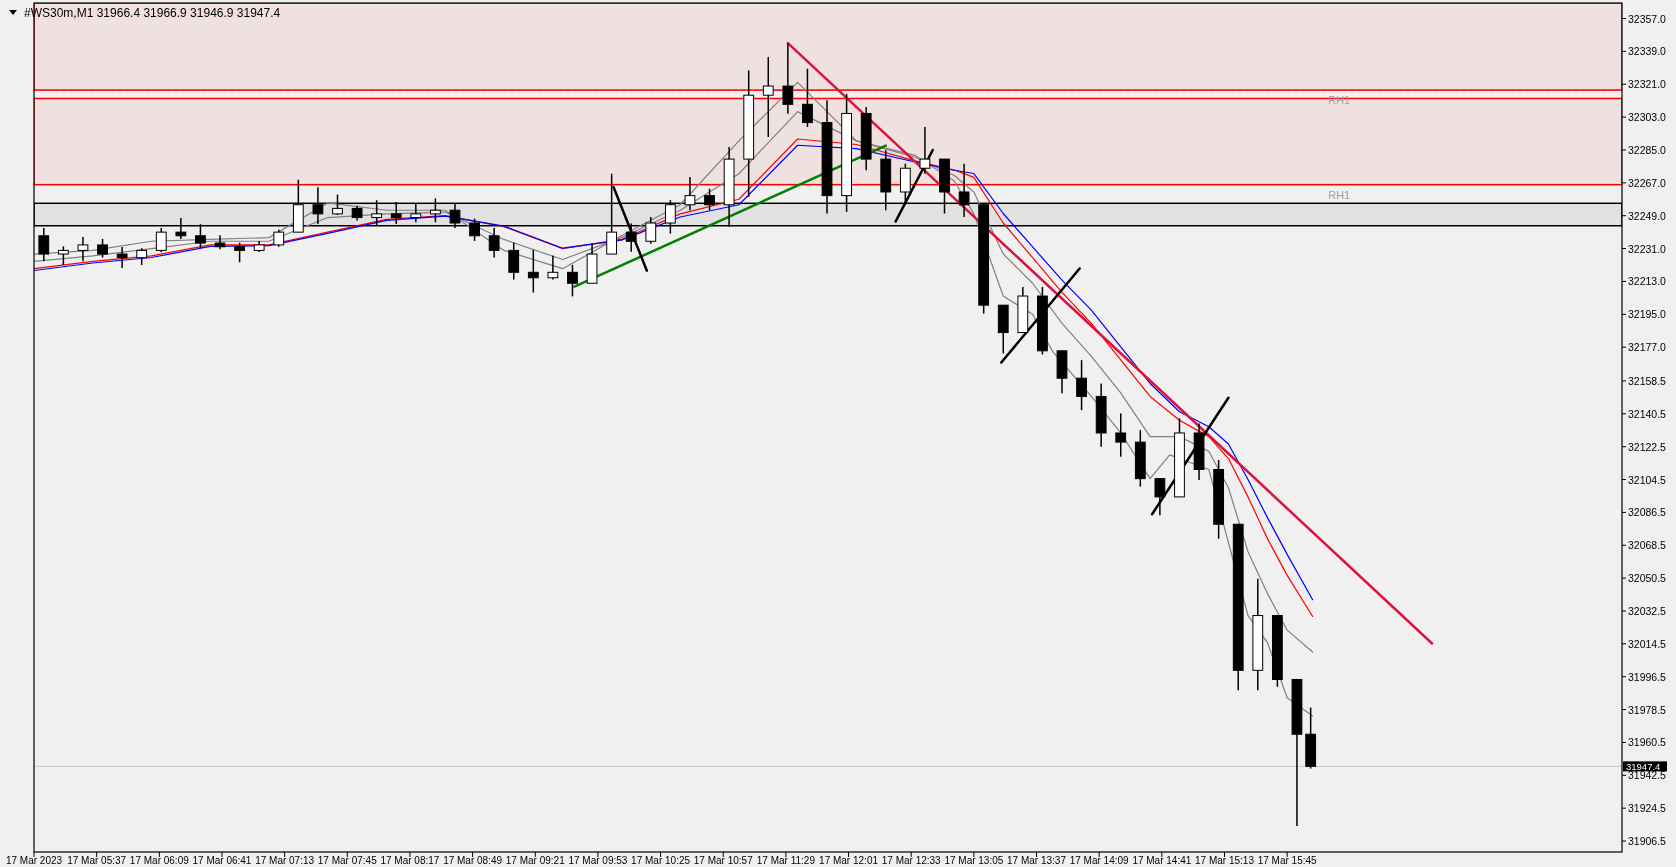  I want to click on x-tick-label: 17 Mar 2023, so click(34, 860).